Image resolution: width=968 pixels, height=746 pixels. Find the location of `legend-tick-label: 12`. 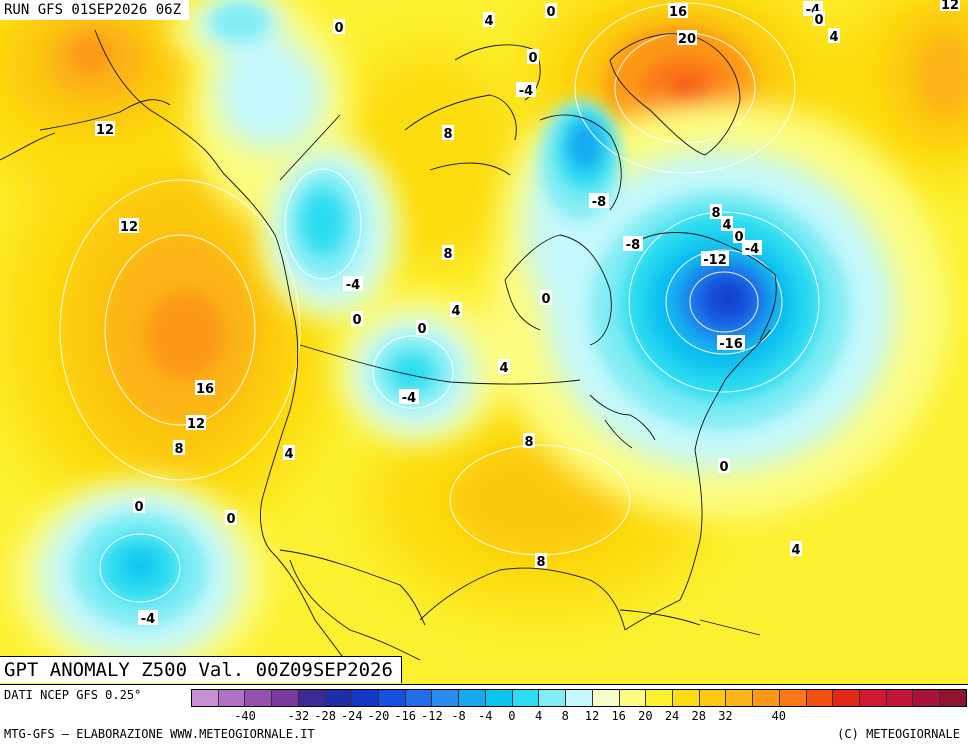

legend-tick-label: 12 is located at coordinates (592, 716).